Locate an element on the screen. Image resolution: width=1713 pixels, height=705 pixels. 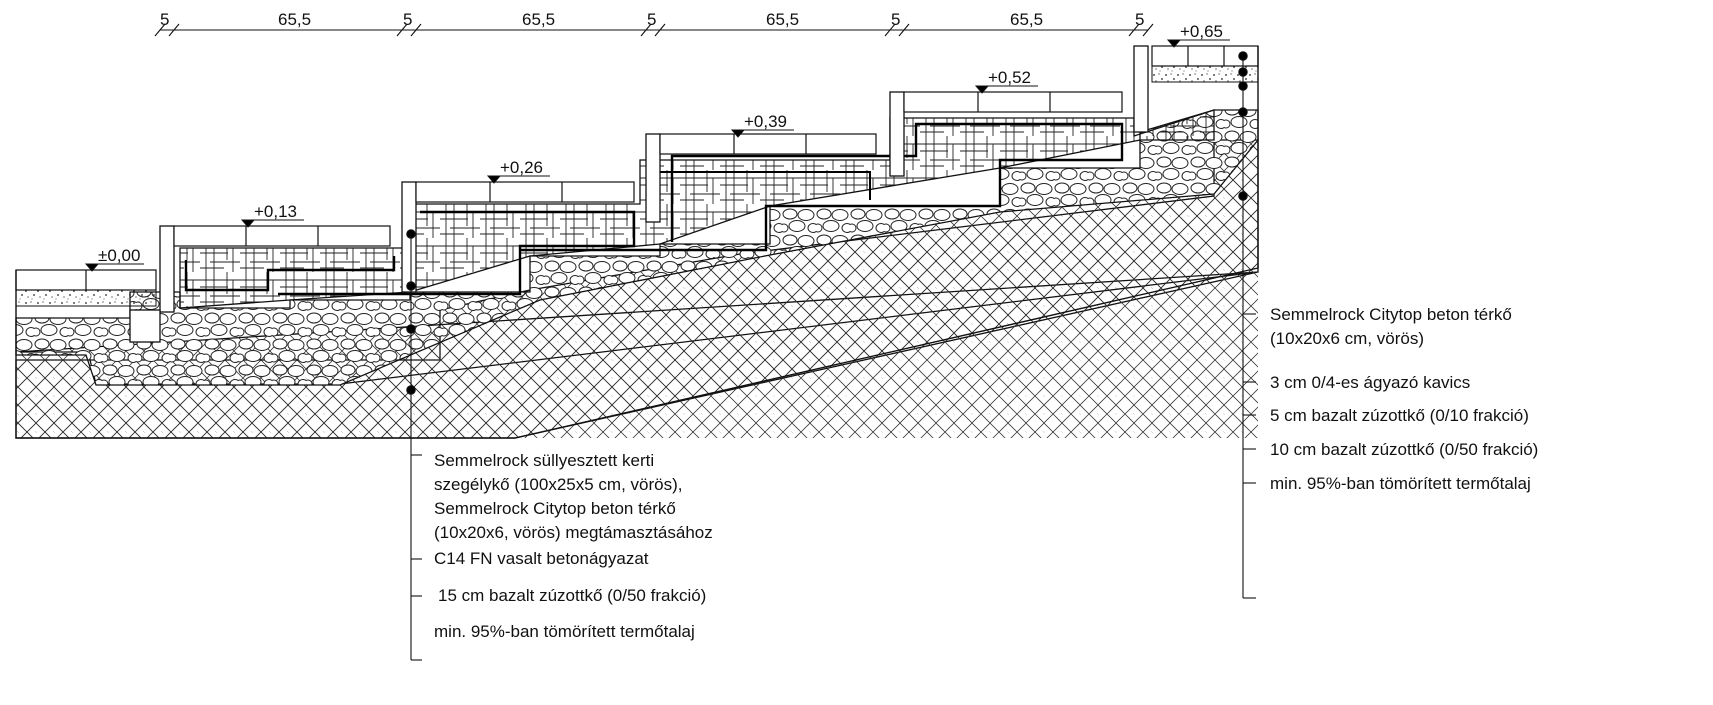
right-callout-3: 3 cm 0/4-es ágyazó kavics is located at coordinates (1370, 382).